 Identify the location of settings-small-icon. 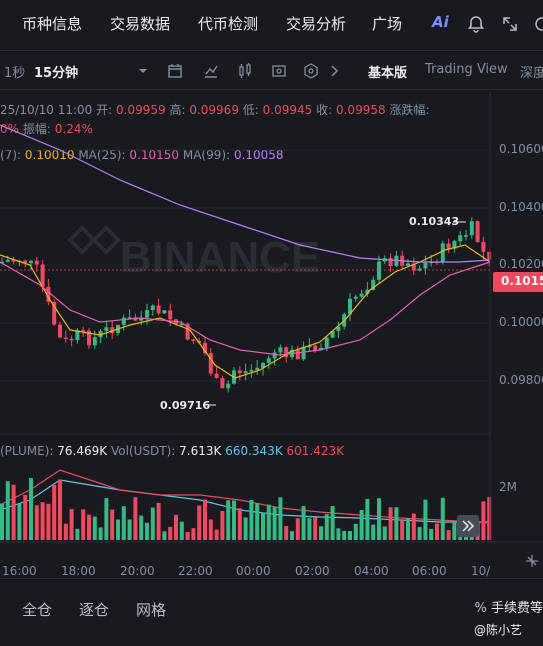
(311, 71).